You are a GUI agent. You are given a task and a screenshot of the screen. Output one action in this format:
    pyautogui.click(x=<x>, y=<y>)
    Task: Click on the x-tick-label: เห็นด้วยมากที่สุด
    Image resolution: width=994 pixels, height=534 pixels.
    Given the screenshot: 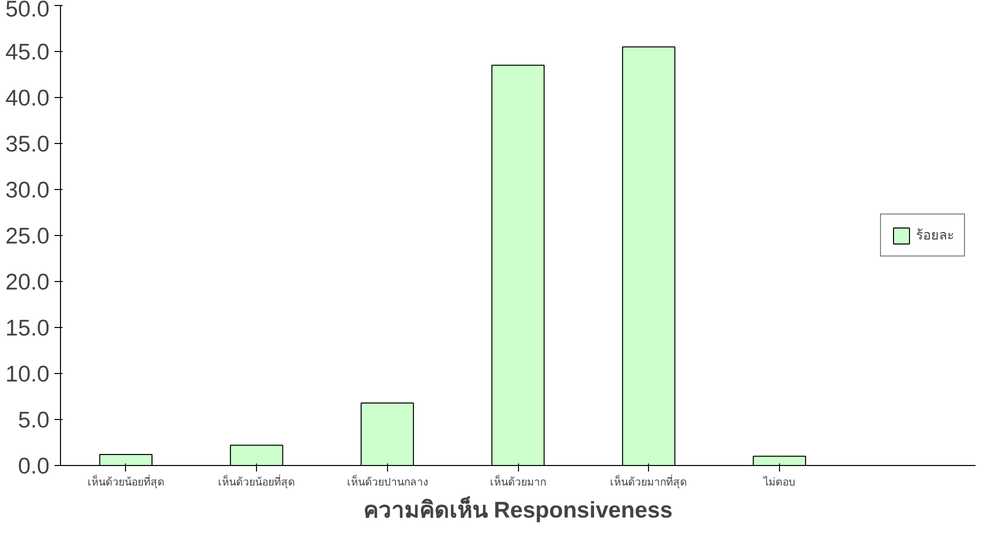 What is the action you would take?
    pyautogui.click(x=649, y=481)
    